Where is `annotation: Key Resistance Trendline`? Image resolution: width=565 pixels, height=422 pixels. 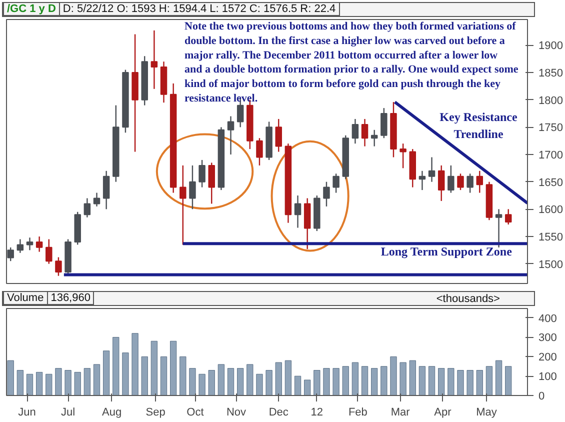
annotation: Key Resistance Trendline is located at coordinates (479, 125).